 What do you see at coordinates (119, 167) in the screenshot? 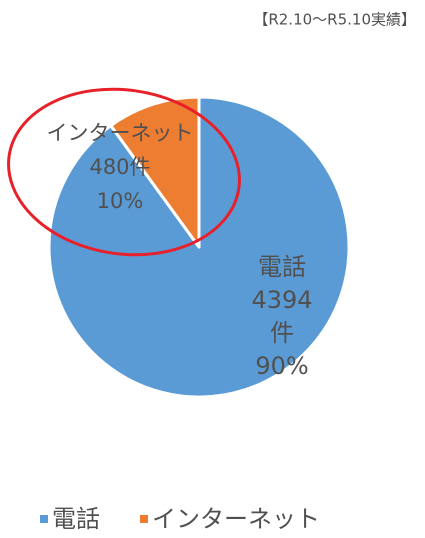
I see `data-label-count: 480件` at bounding box center [119, 167].